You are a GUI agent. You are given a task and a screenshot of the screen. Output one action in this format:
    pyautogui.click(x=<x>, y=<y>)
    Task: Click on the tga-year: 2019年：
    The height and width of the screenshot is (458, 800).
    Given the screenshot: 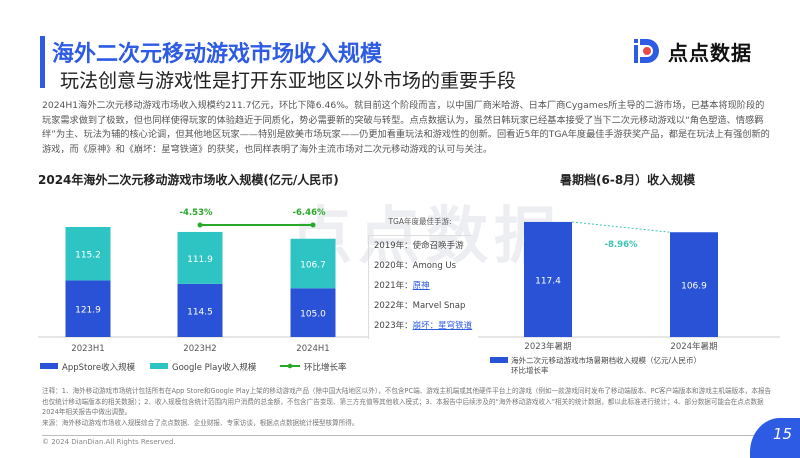 What is the action you would take?
    pyautogui.click(x=393, y=246)
    